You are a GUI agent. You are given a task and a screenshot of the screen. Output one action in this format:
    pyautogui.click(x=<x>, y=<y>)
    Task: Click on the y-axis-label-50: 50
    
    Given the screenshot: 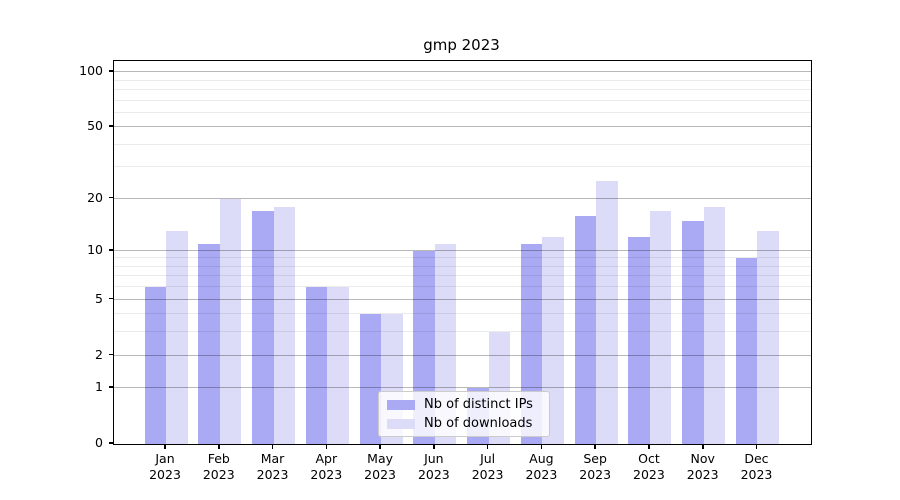 What is the action you would take?
    pyautogui.click(x=95, y=126)
    